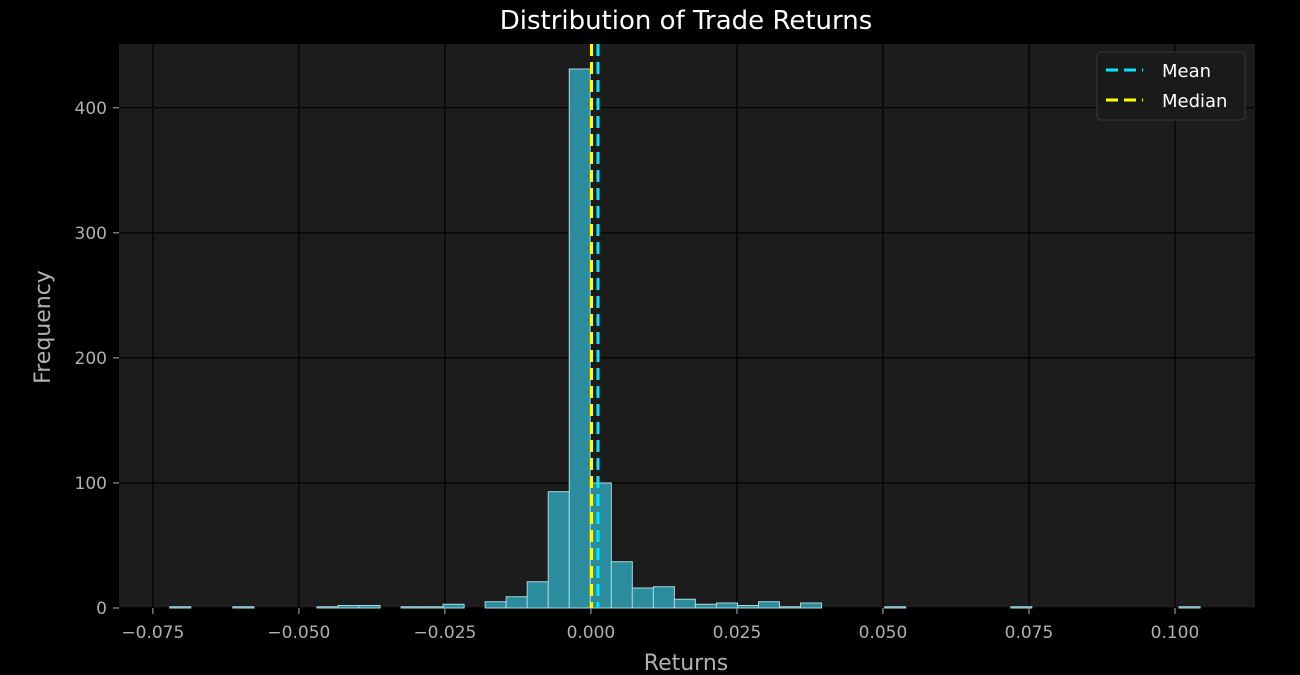  I want to click on legend: Mean Median, so click(1171, 86).